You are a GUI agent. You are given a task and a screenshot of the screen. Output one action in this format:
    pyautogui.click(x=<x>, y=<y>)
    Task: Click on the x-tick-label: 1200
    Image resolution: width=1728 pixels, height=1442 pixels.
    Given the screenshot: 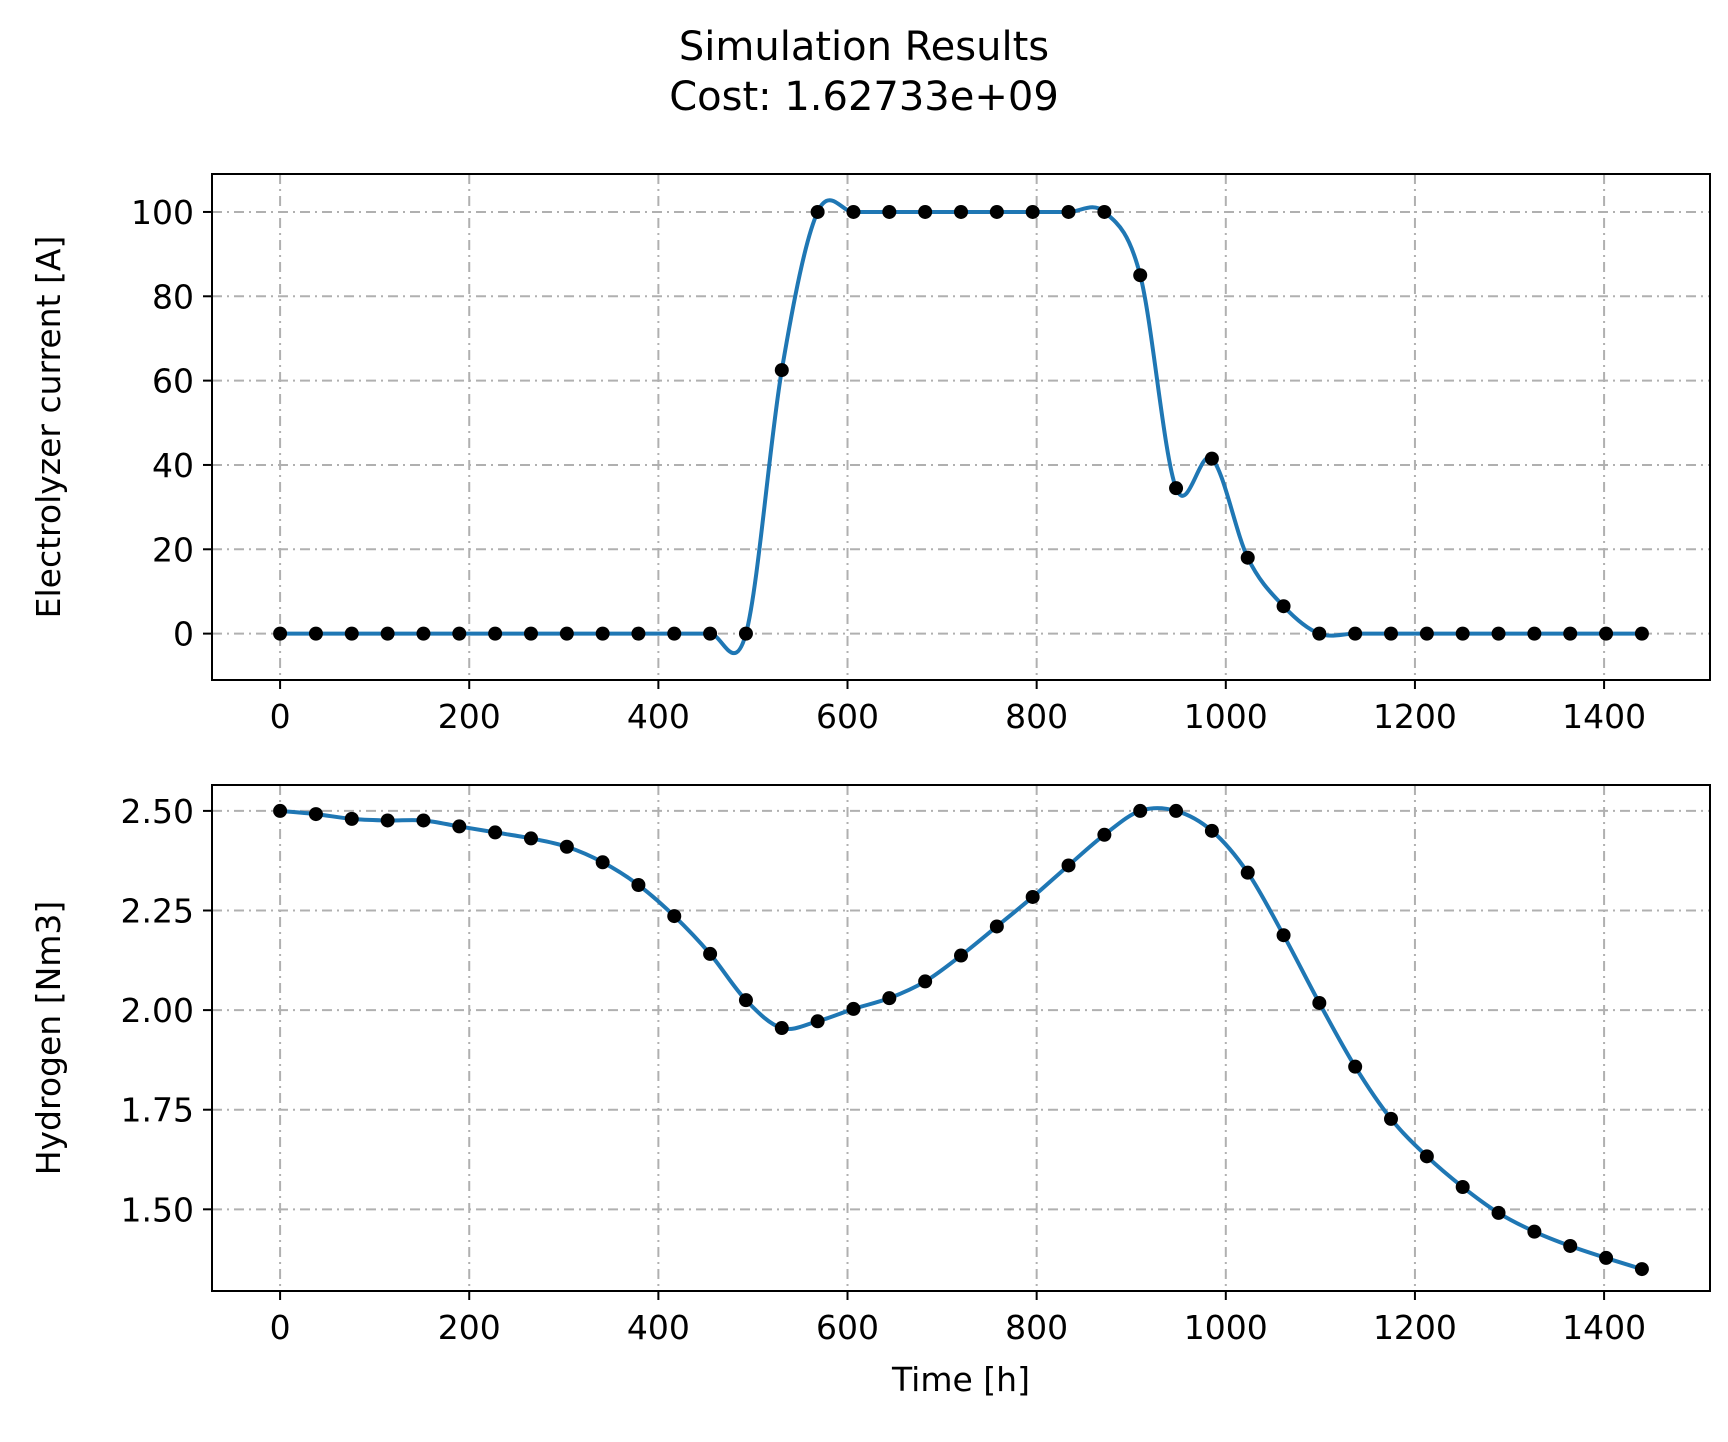 What is the action you would take?
    pyautogui.click(x=1415, y=1327)
    